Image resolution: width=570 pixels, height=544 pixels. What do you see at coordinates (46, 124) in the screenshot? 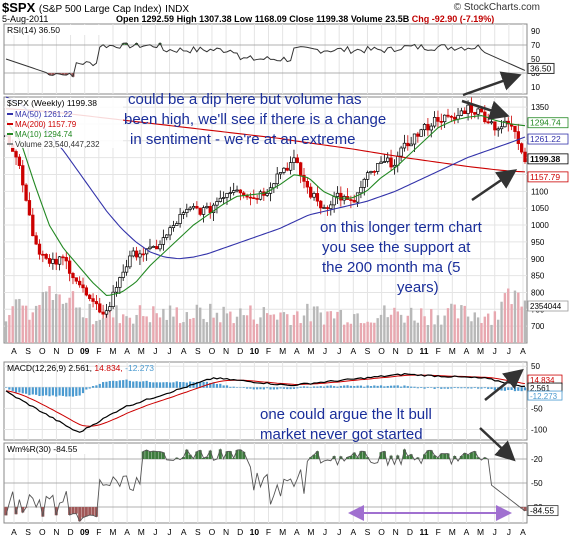
I see `legend-entry: MA(200) 1157.79` at bounding box center [46, 124].